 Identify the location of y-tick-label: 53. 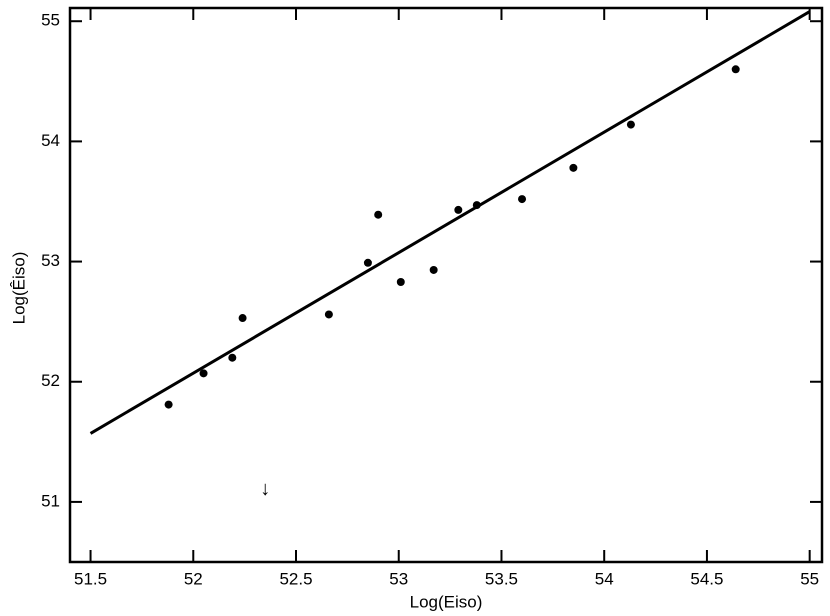
(50, 260).